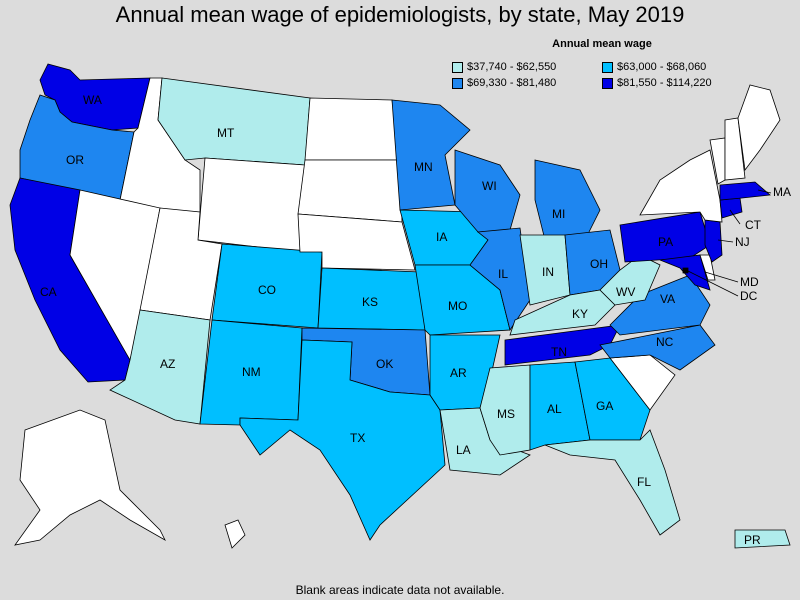 Image resolution: width=800 pixels, height=600 pixels. Describe the element at coordinates (742, 242) in the screenshot. I see `label-NJ: NJ` at that location.